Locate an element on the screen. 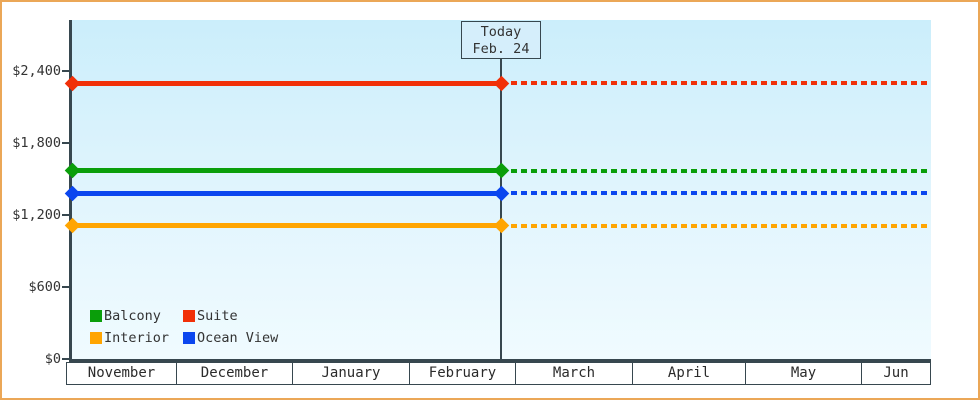 The image size is (980, 400). legend-item-interior: Interior is located at coordinates (136, 338).